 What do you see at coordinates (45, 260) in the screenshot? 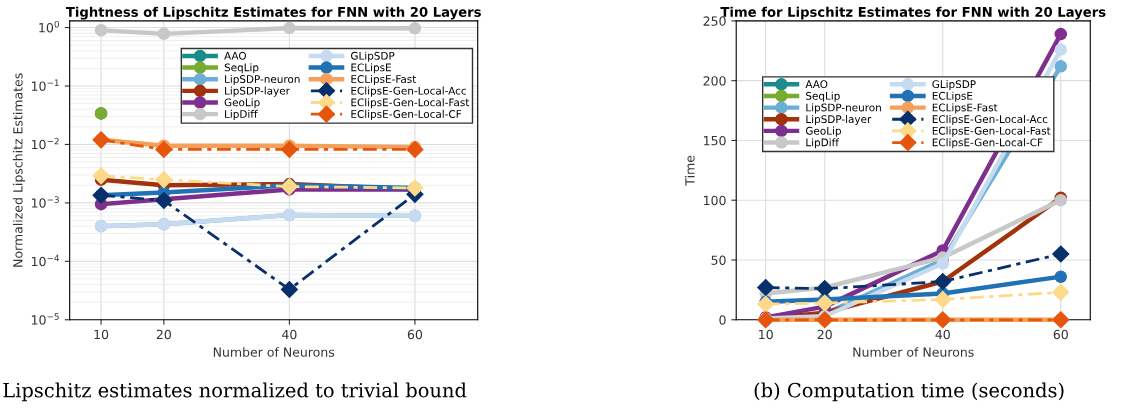
I see `y-tick-label: 10$^{−4}$` at bounding box center [45, 260].